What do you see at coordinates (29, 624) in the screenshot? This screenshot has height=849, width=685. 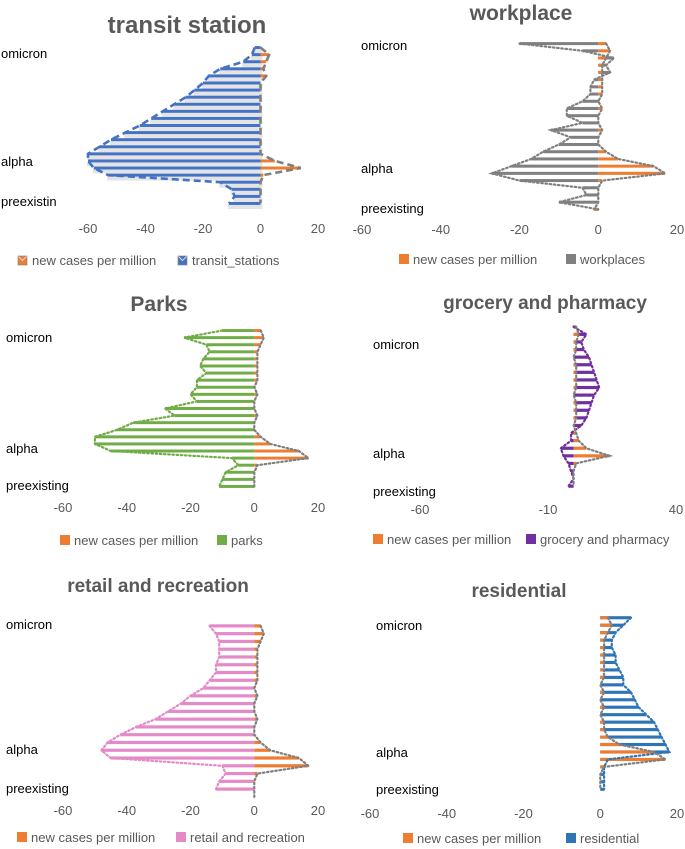 I see `category-label: omicron` at bounding box center [29, 624].